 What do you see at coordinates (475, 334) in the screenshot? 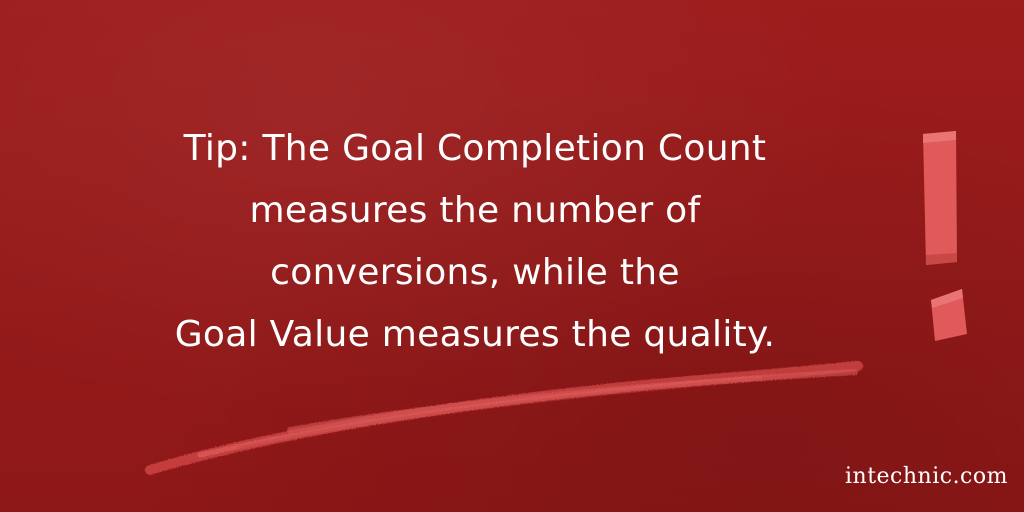
I see `tip-line-4: Goal Value measures the quality.` at bounding box center [475, 334].